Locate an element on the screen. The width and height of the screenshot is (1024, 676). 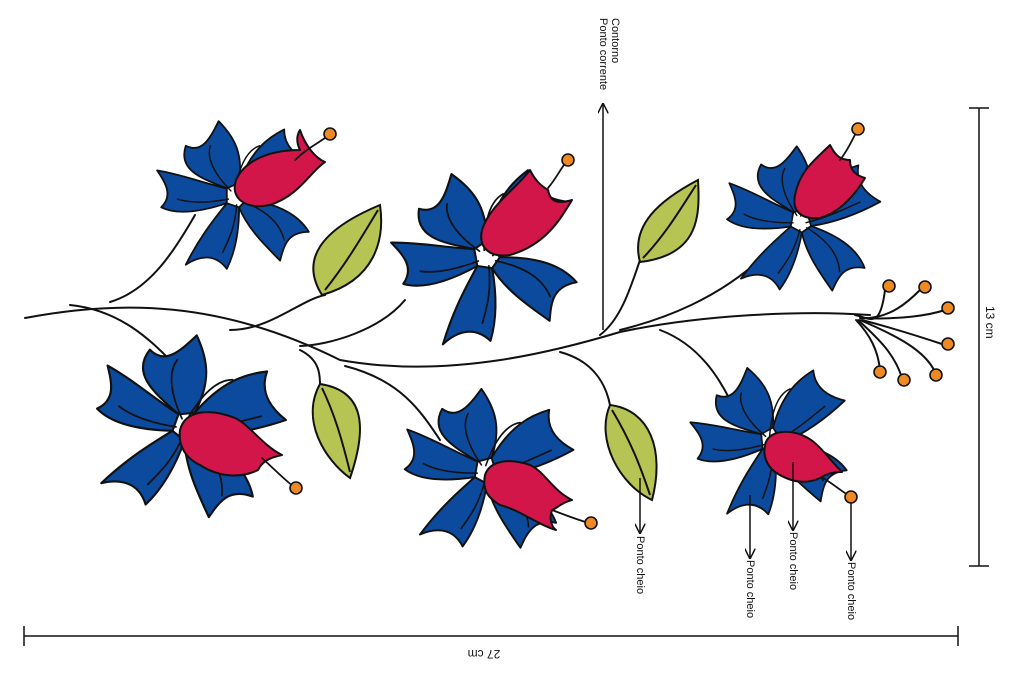
label-contorno: Contorno is located at coordinates (615, 40).